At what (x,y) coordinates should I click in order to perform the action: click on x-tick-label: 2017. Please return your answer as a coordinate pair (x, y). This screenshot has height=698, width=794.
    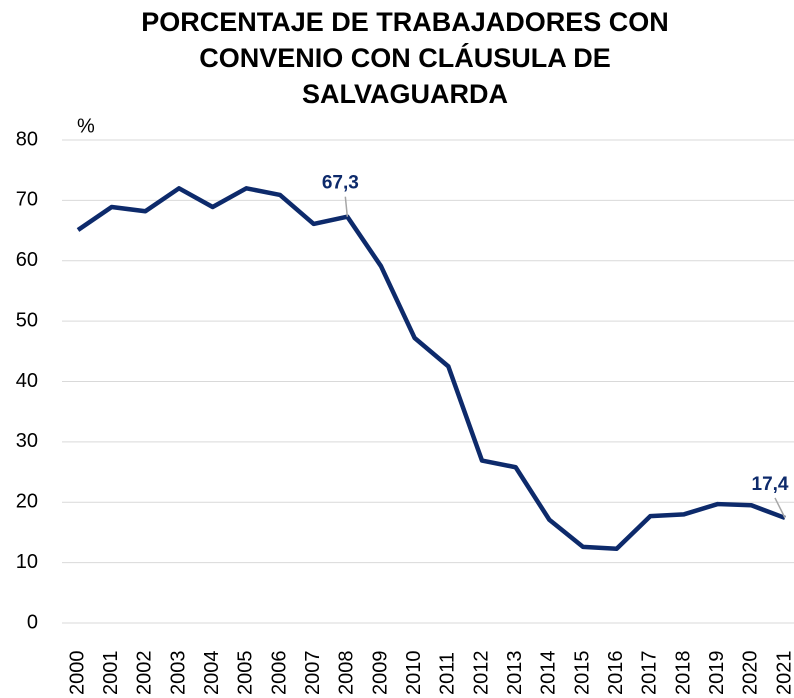
    Looking at the image, I should click on (650, 673).